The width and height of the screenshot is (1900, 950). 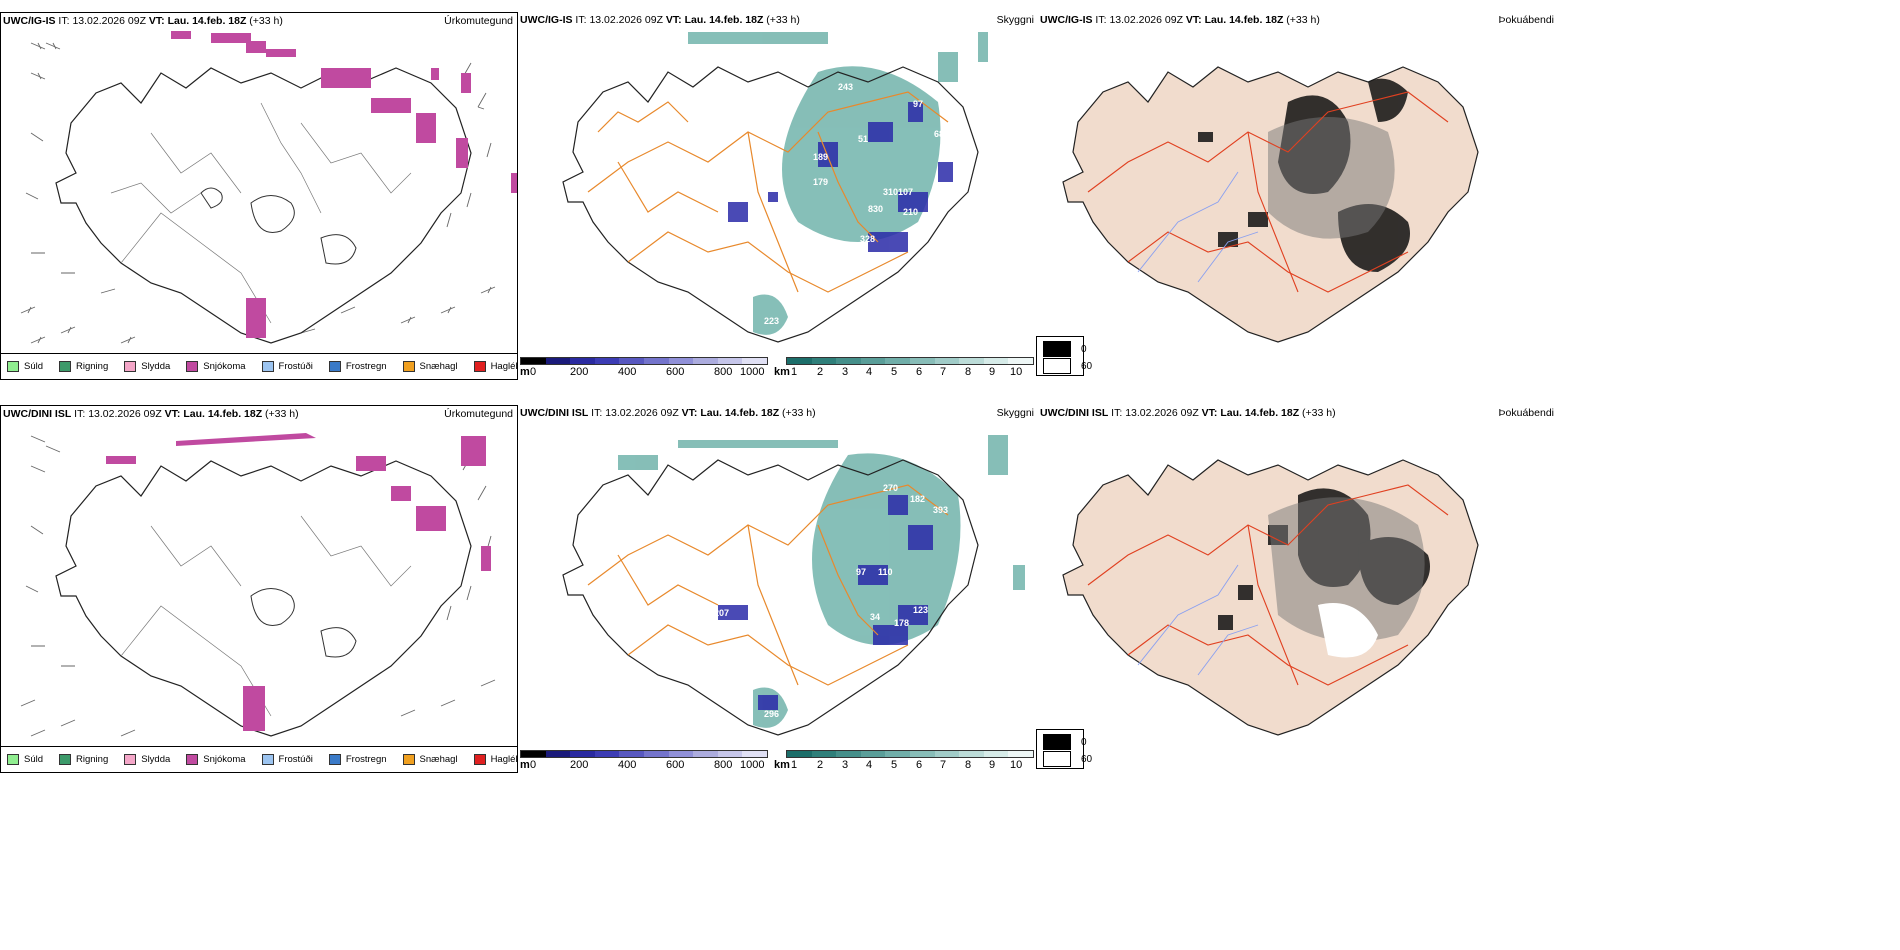 What do you see at coordinates (216, 759) in the screenshot?
I see `legend-item: Snjókoma` at bounding box center [216, 759].